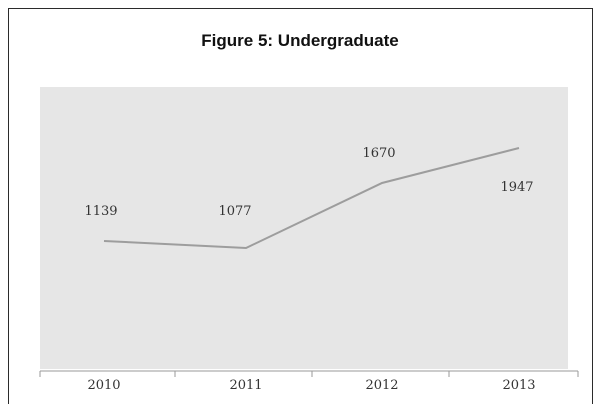 The image size is (600, 410). What do you see at coordinates (378, 153) in the screenshot?
I see `data-label: 1670` at bounding box center [378, 153].